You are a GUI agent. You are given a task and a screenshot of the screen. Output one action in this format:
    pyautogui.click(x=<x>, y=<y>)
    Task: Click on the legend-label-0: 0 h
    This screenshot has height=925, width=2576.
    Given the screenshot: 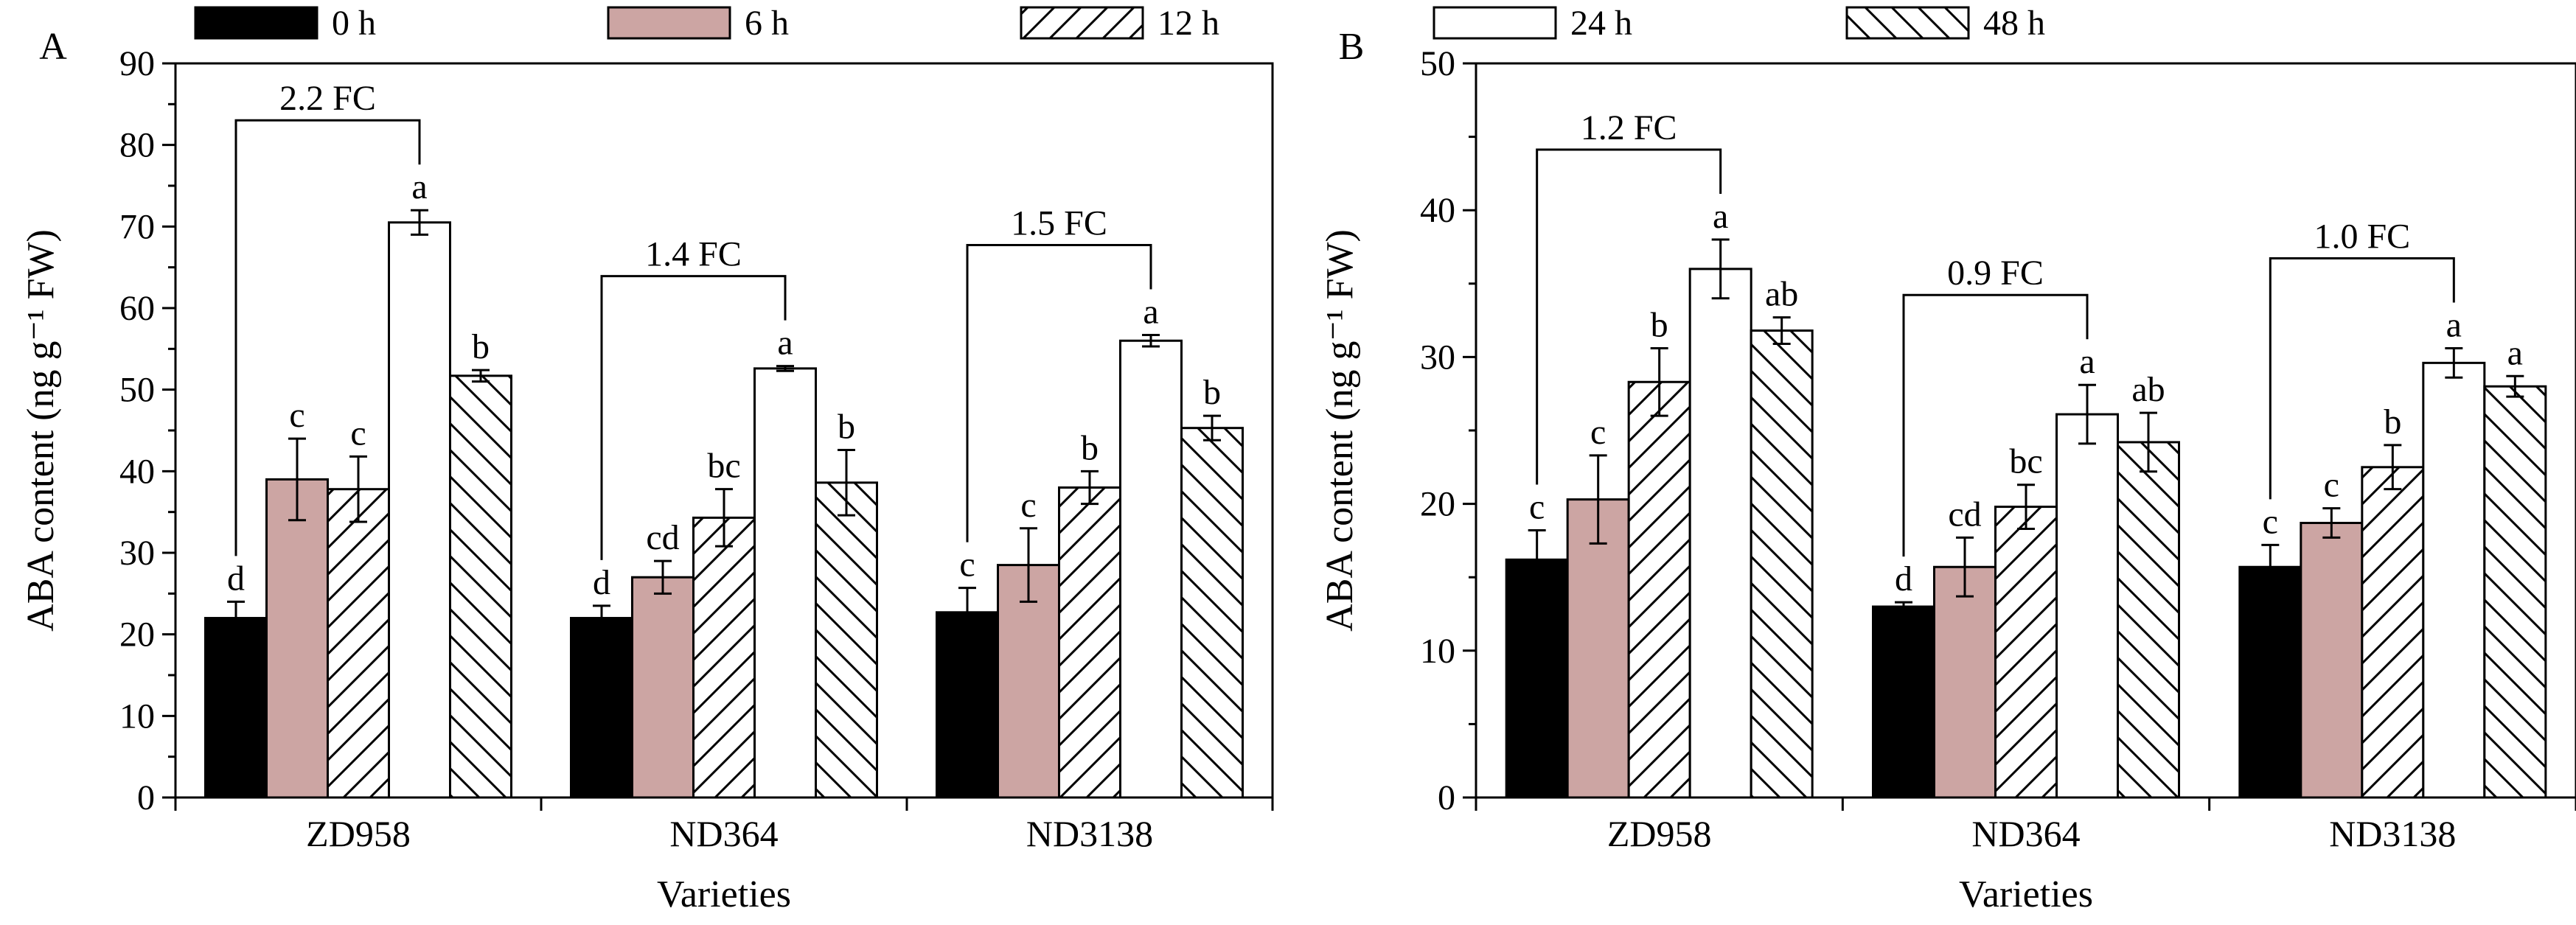 What is the action you would take?
    pyautogui.click(x=354, y=23)
    